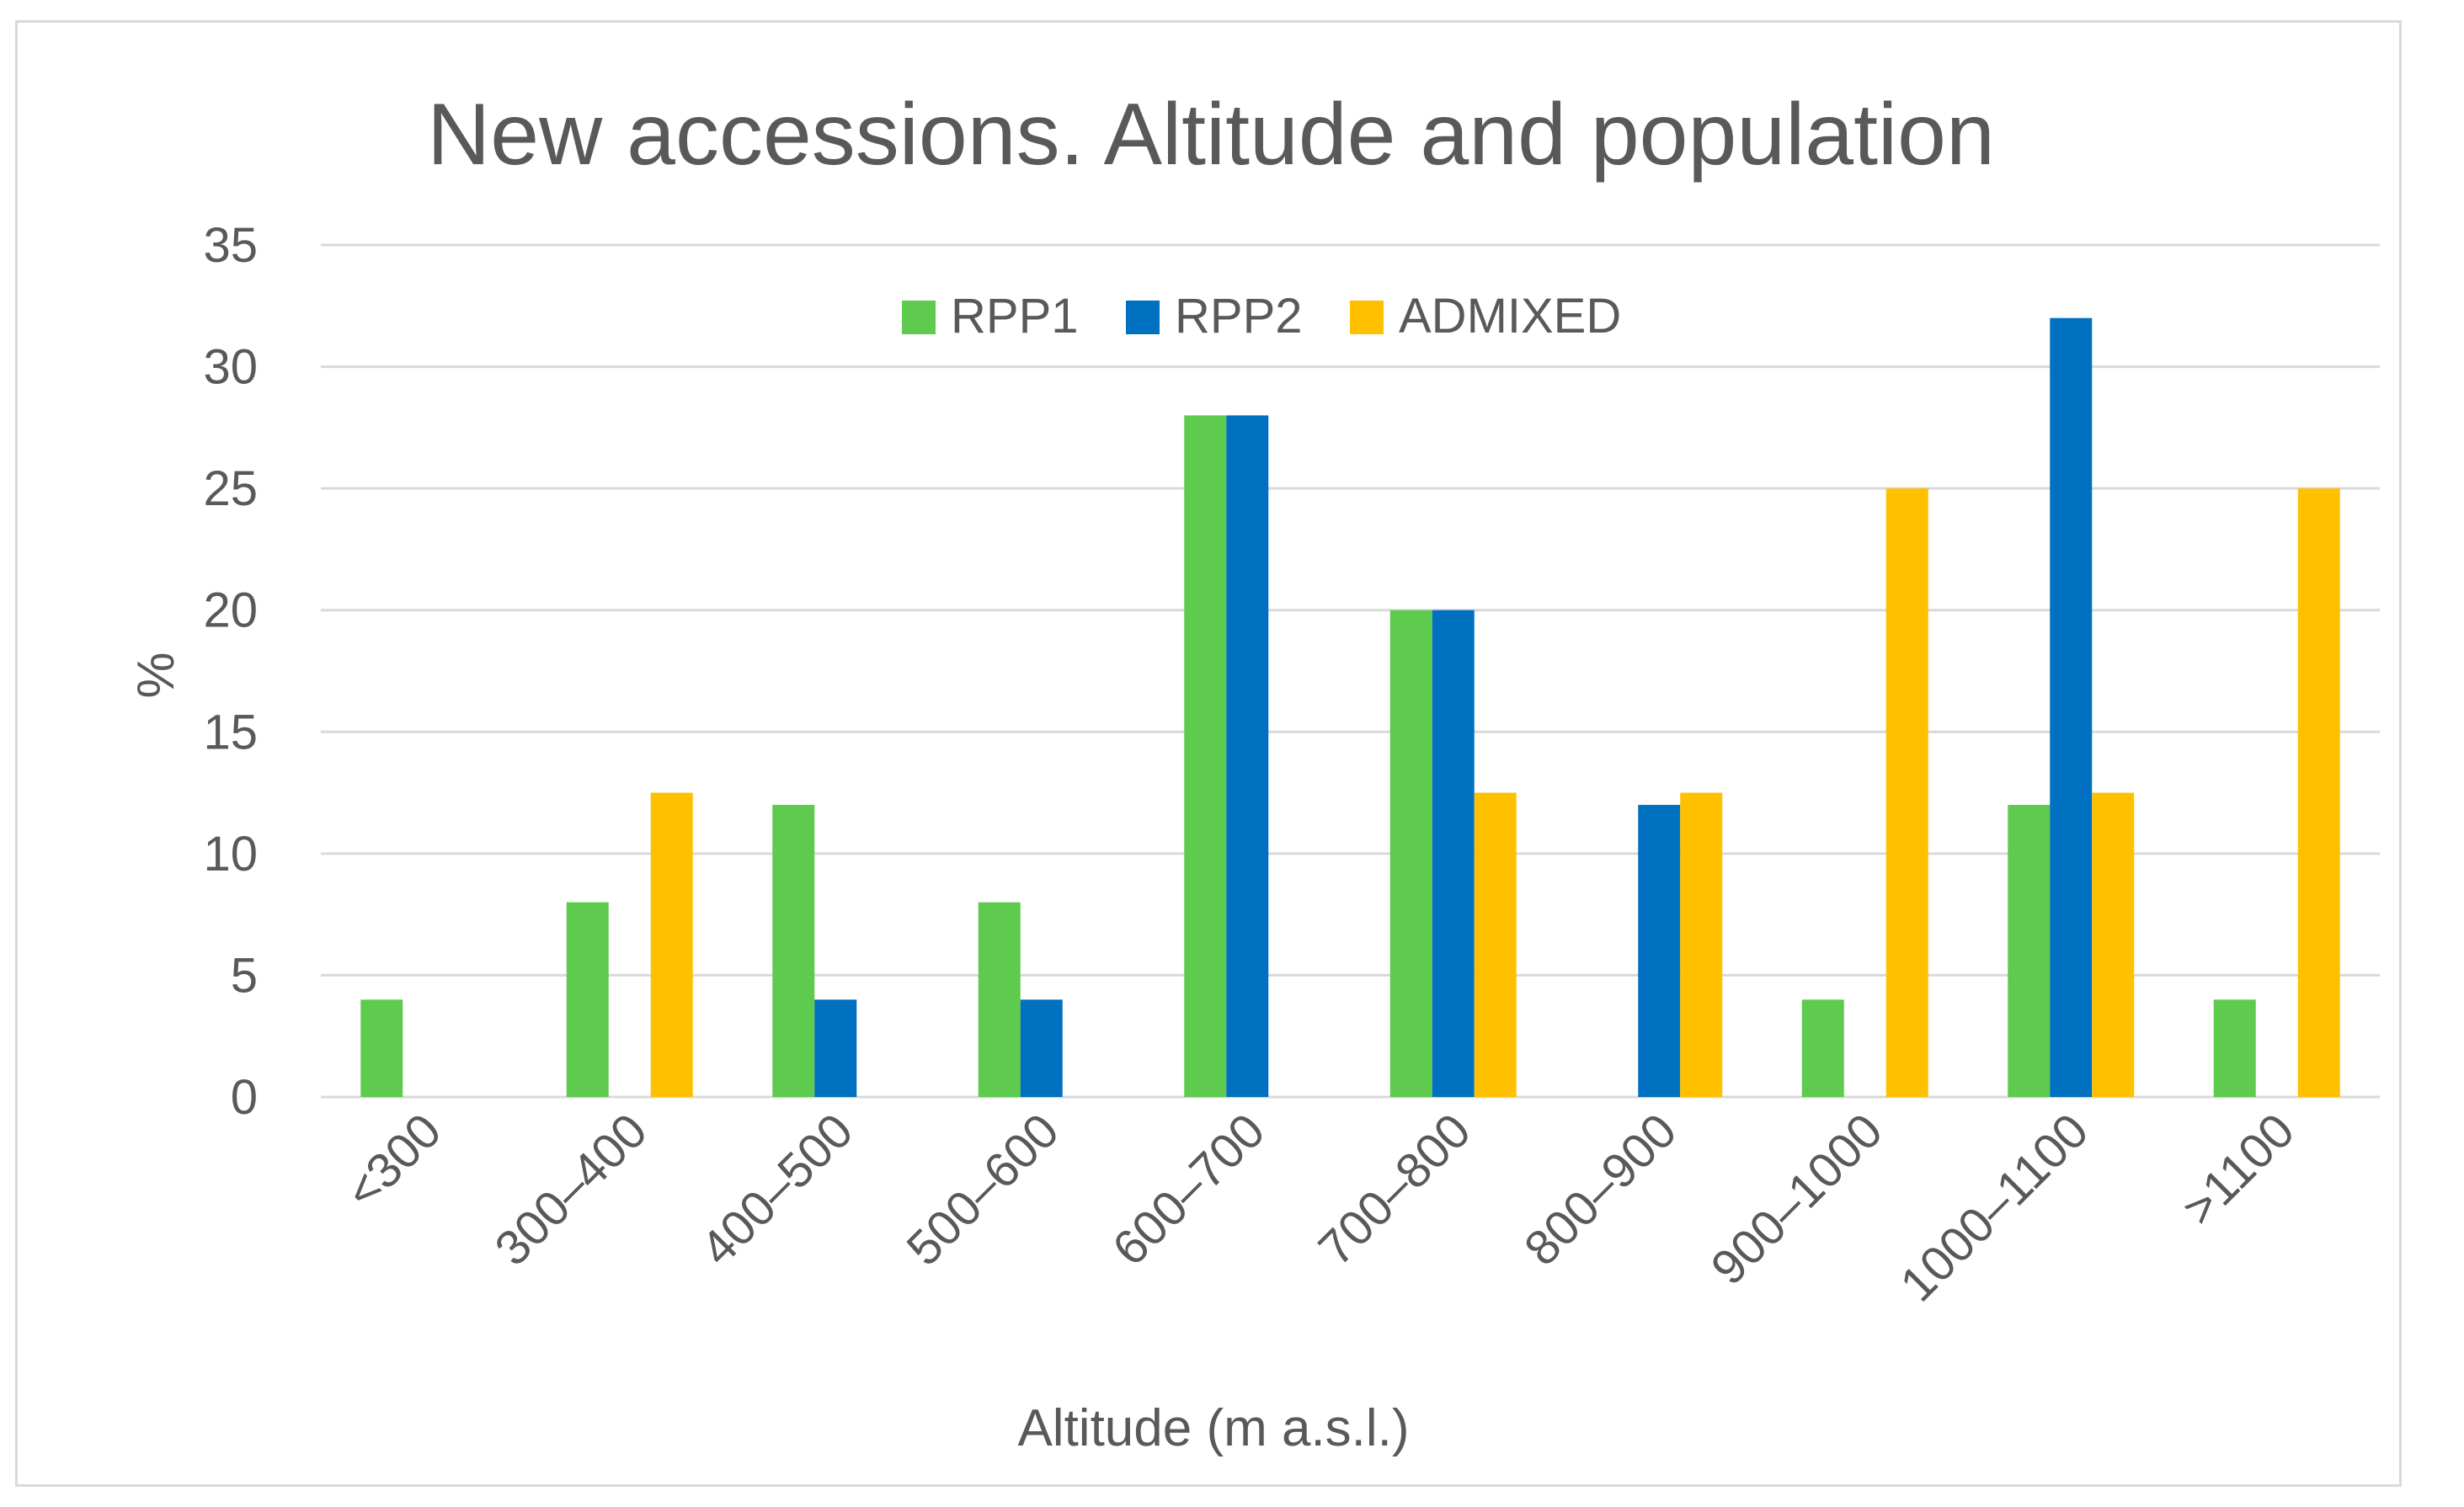  I want to click on y-tick-label: 5, so click(244, 975).